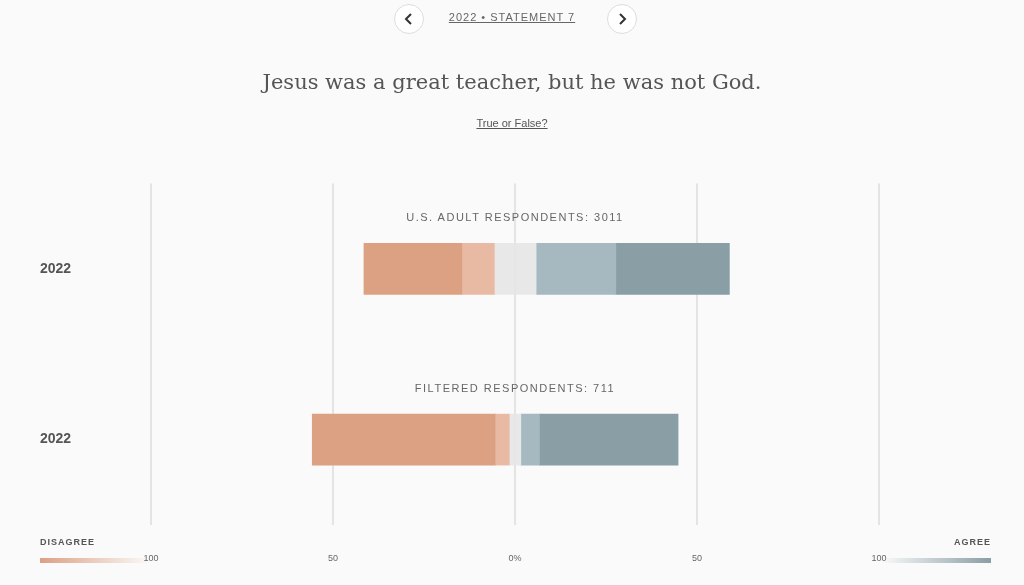 The height and width of the screenshot is (585, 1024). What do you see at coordinates (515, 387) in the screenshot?
I see `annotation: FILTERED RESPONDENTS: 711` at bounding box center [515, 387].